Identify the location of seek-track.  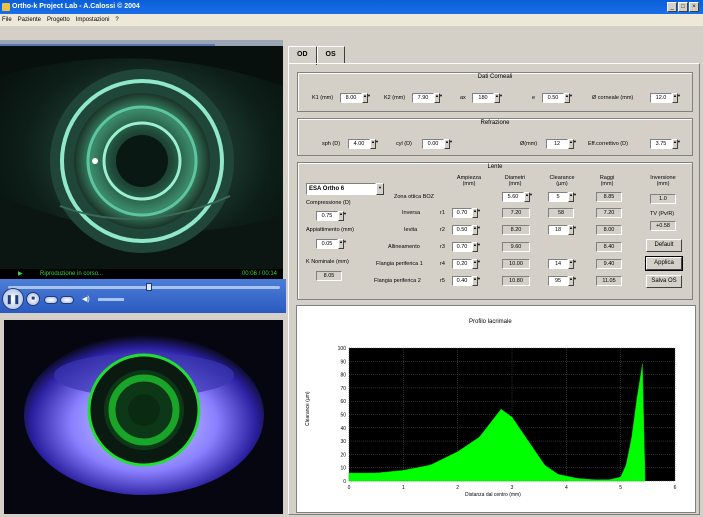
(144, 287).